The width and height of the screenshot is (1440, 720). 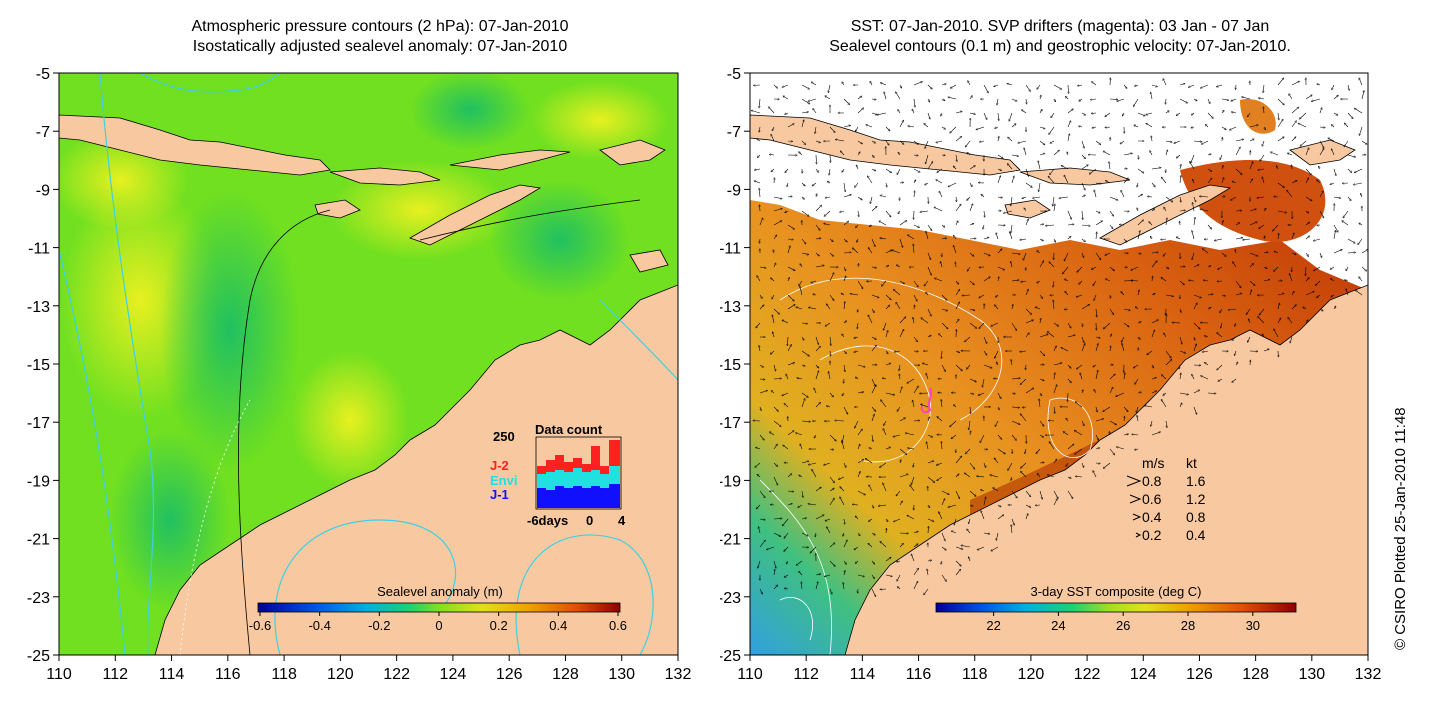 What do you see at coordinates (1196, 499) in the screenshot?
I see `speed-kt-1: 1.2` at bounding box center [1196, 499].